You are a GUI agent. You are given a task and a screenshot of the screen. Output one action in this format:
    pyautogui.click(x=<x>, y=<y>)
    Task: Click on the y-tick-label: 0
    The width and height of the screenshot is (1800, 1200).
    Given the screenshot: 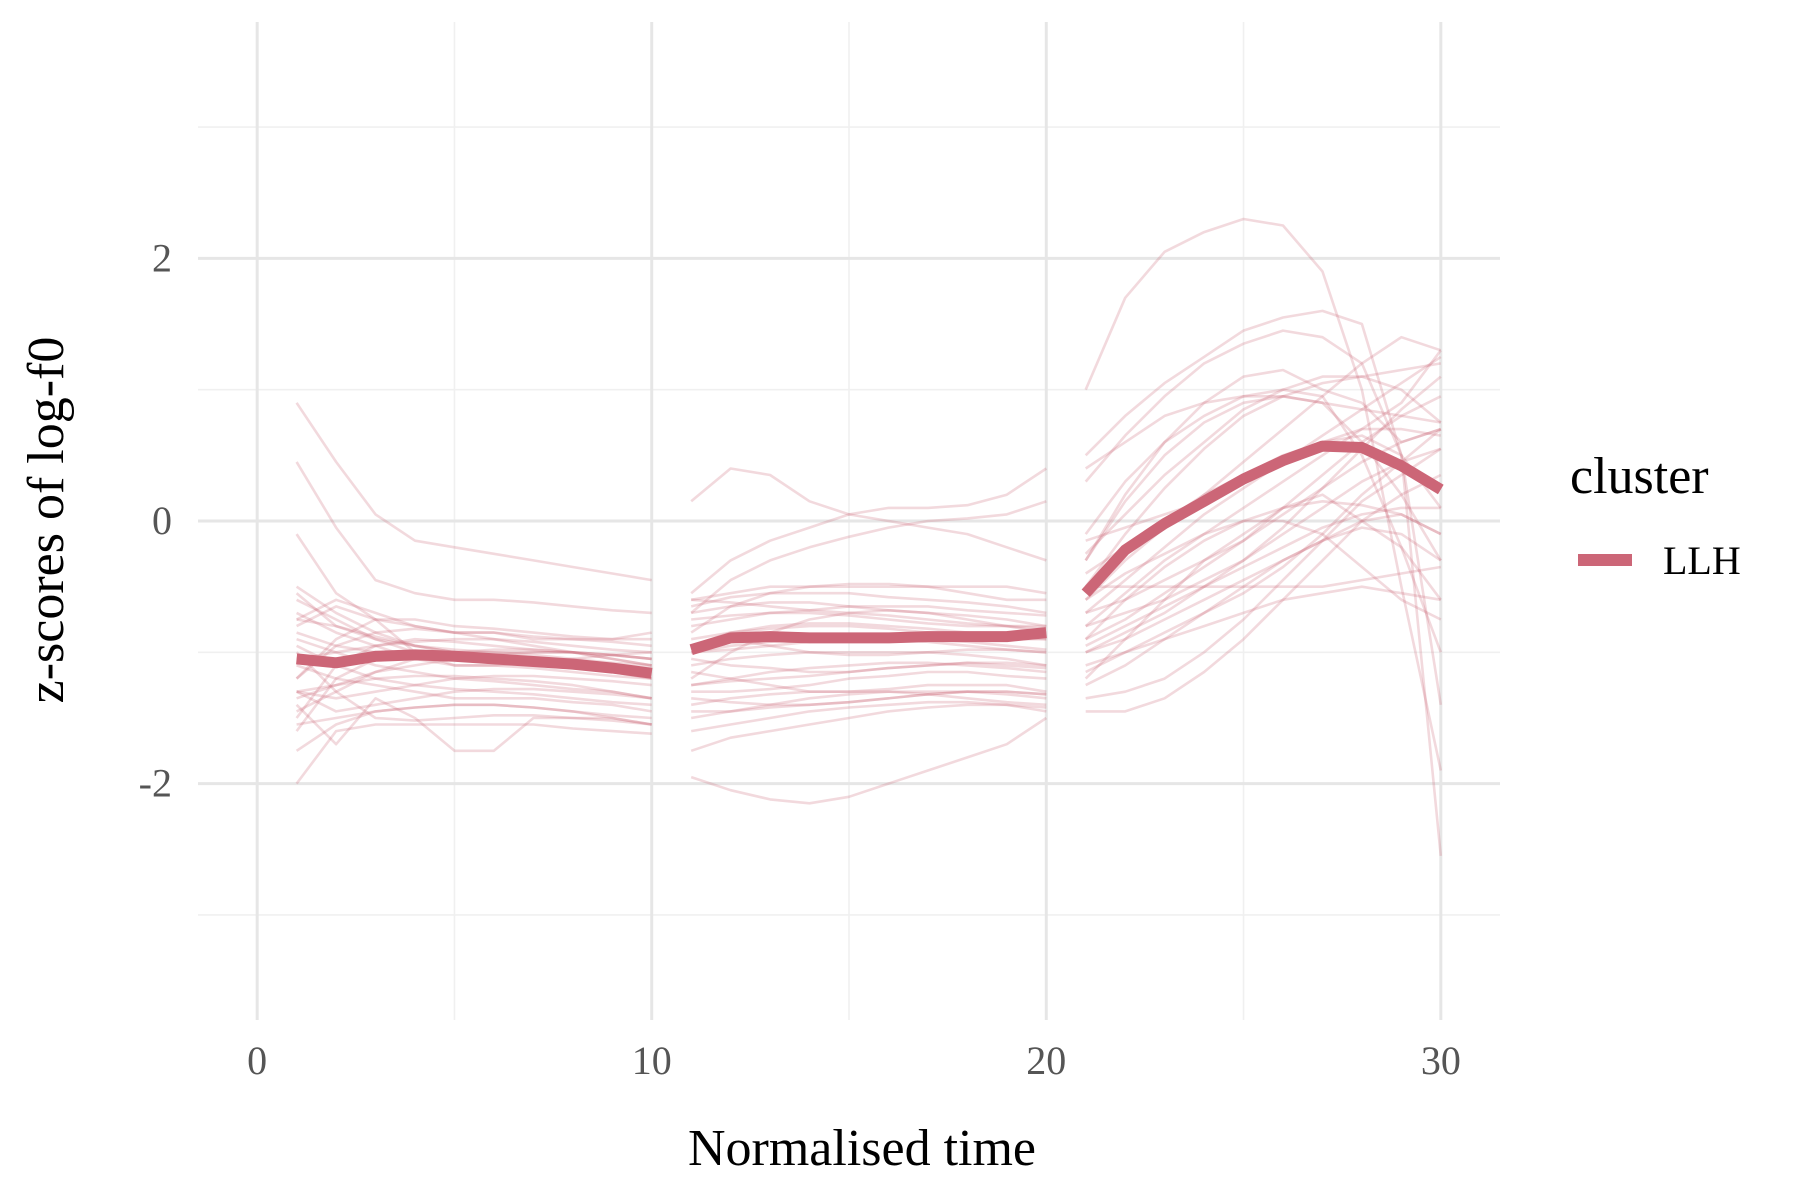 What is the action you would take?
    pyautogui.click(x=162, y=520)
    